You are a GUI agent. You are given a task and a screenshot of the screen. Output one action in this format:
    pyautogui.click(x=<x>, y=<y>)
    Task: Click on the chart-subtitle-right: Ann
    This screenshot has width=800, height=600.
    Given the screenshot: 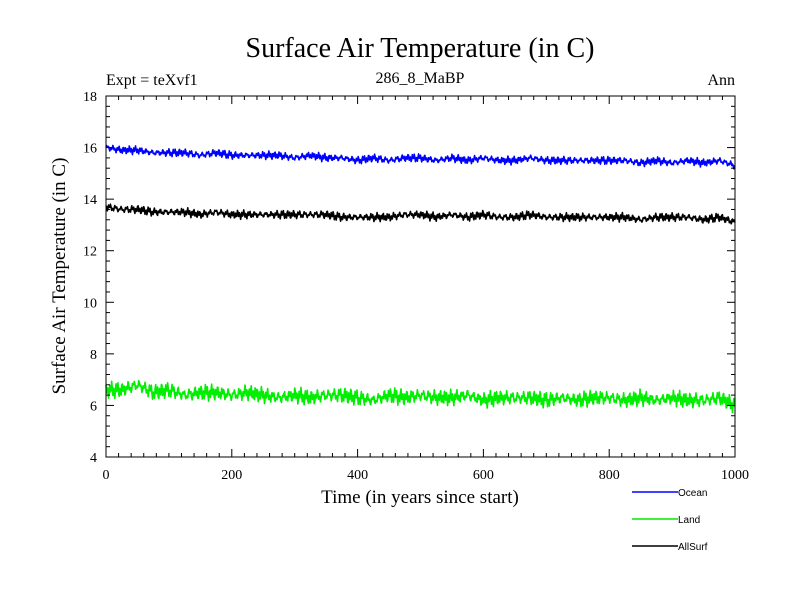 What is the action you would take?
    pyautogui.click(x=721, y=80)
    